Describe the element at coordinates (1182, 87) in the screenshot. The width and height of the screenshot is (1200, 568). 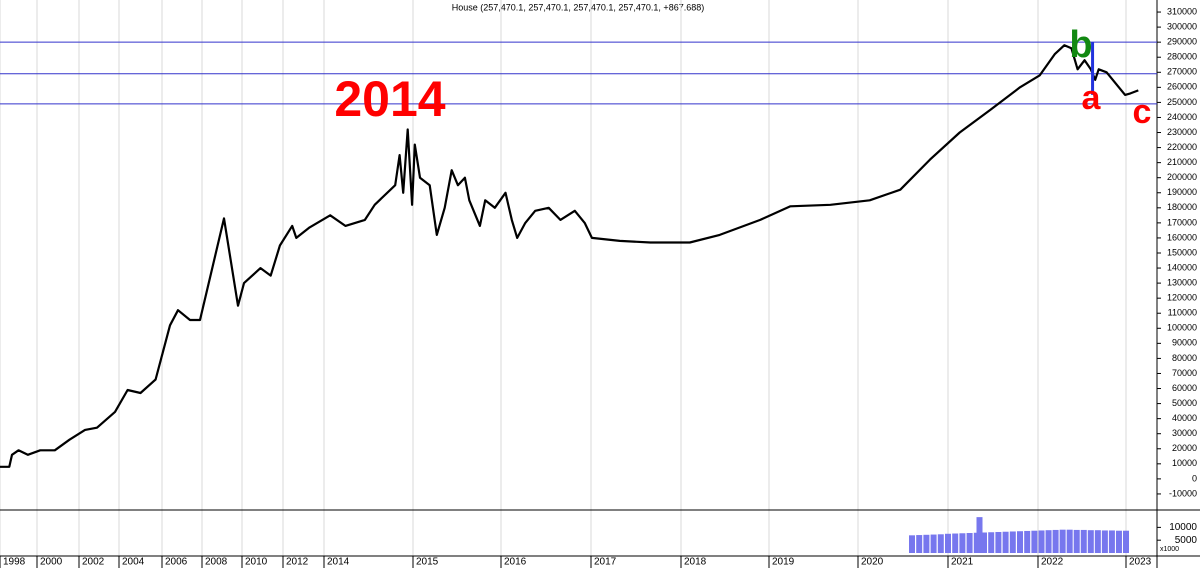
I see `y-tick-label: 260000` at that location.